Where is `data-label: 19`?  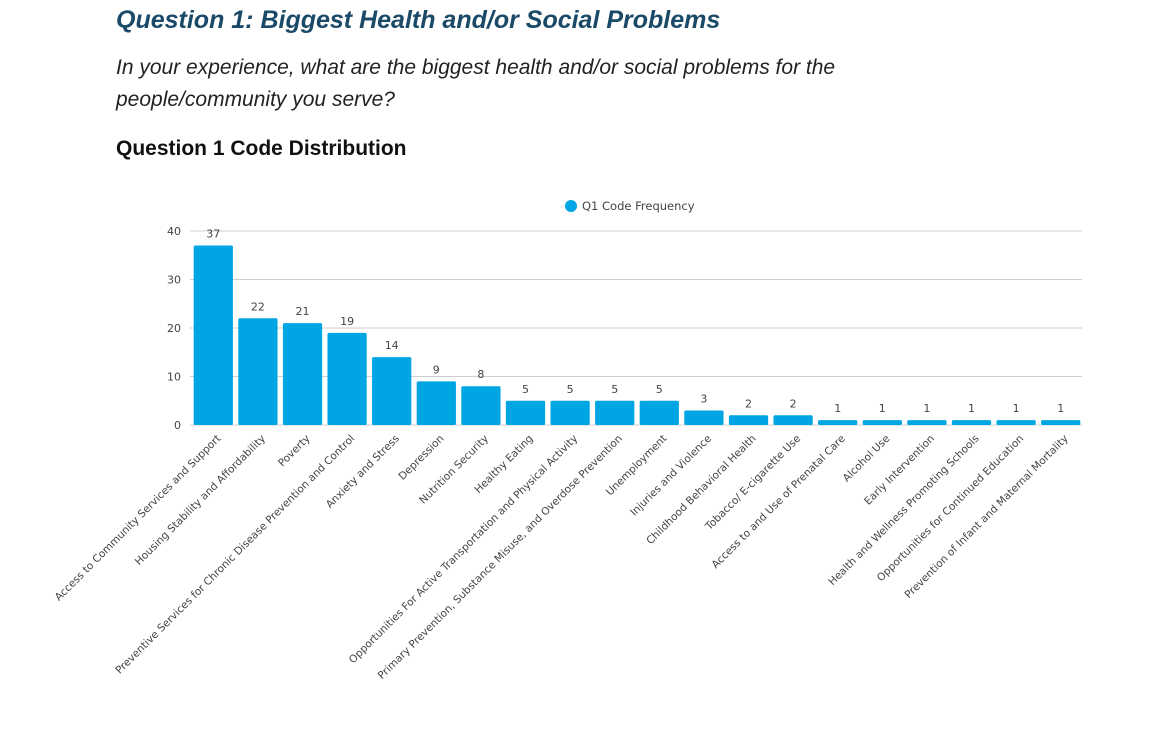 data-label: 19 is located at coordinates (347, 321).